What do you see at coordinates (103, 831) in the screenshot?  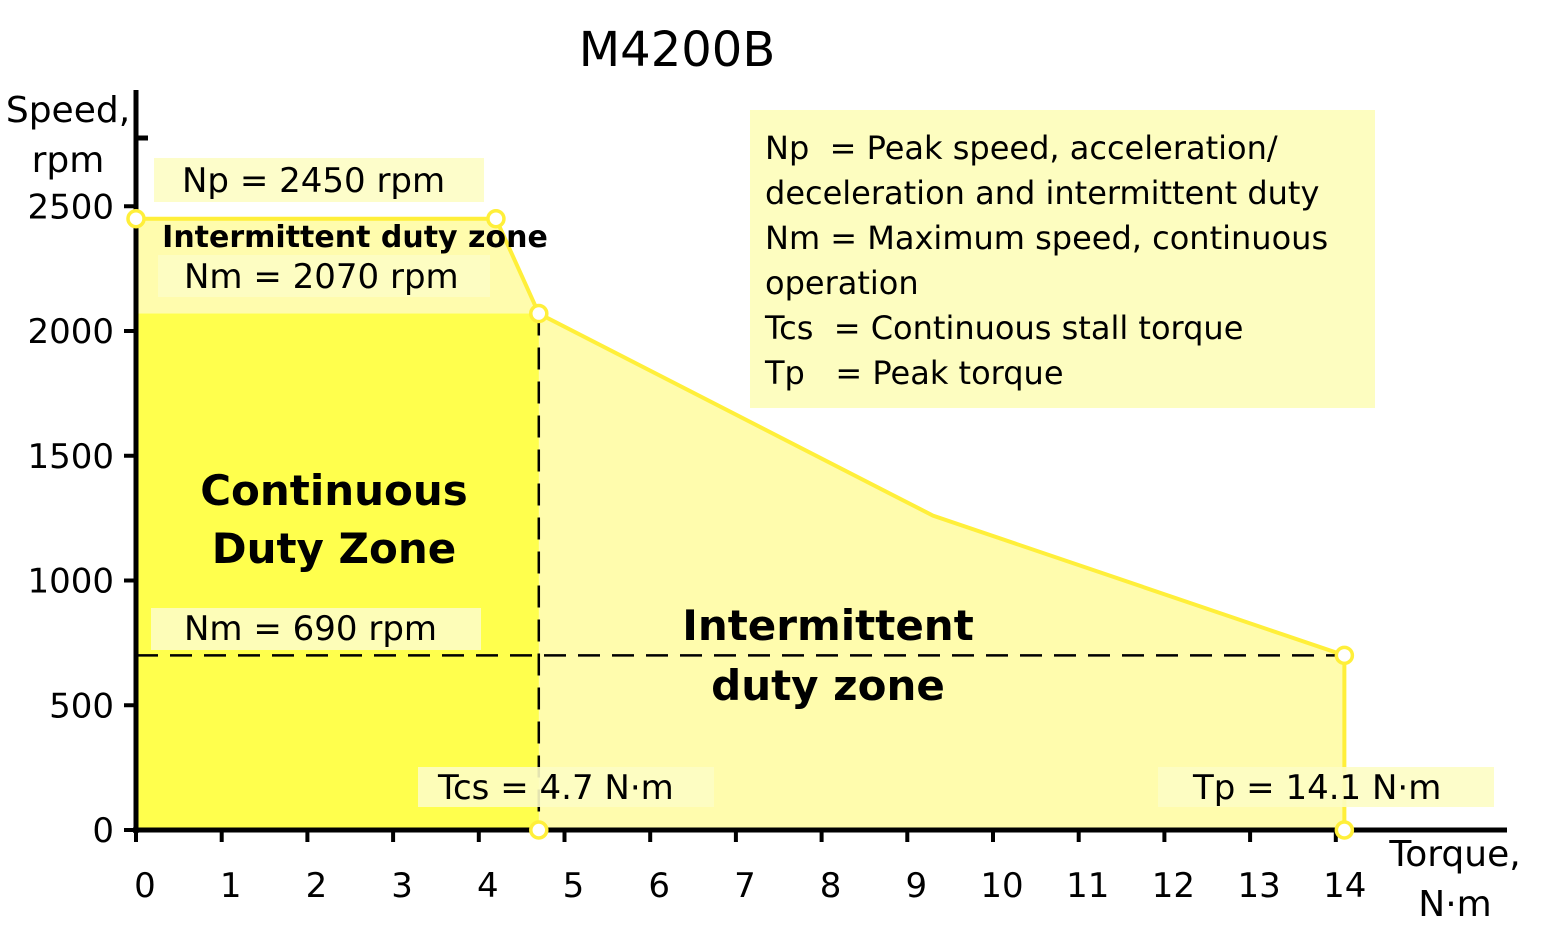 I see `y-tick-label: 0` at bounding box center [103, 831].